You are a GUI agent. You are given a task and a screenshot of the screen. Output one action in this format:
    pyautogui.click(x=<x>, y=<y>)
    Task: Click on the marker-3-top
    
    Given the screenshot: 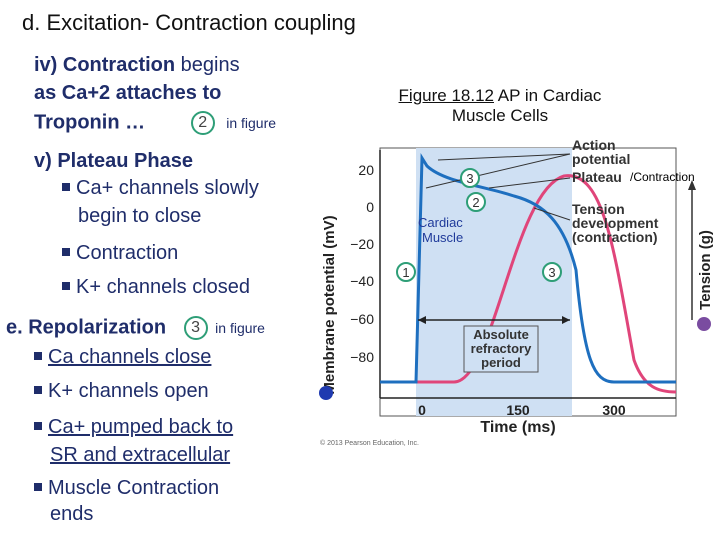 What is the action you would take?
    pyautogui.click(x=470, y=178)
    